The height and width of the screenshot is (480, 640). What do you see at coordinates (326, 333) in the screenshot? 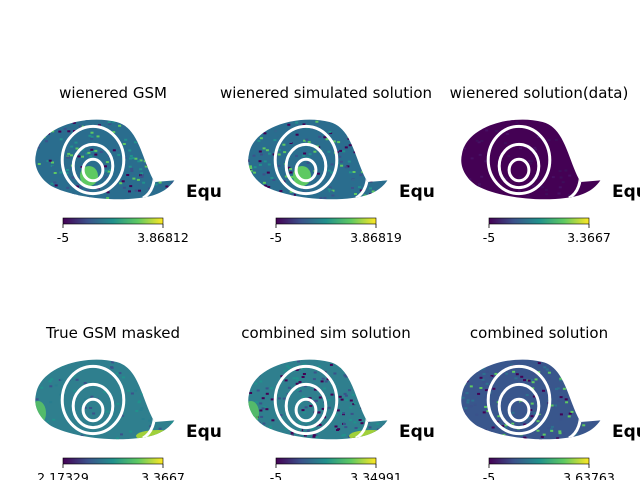
I see `panel-title: combined sim solution` at bounding box center [326, 333].